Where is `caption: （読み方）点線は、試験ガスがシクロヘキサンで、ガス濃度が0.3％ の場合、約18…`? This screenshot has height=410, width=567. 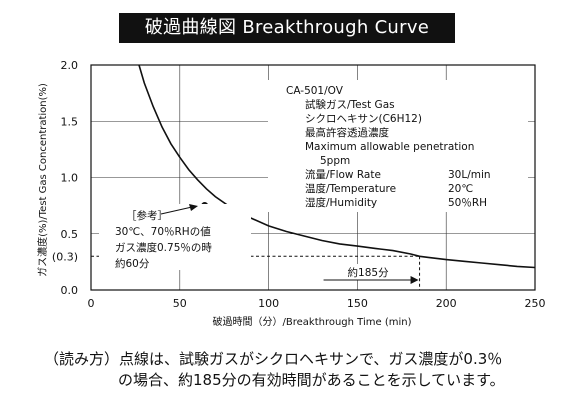 caption: （読み方）点線は、試験ガスがシクロヘキサンで、ガス濃度が0.3％ の場合、約18… is located at coordinates (304, 370).